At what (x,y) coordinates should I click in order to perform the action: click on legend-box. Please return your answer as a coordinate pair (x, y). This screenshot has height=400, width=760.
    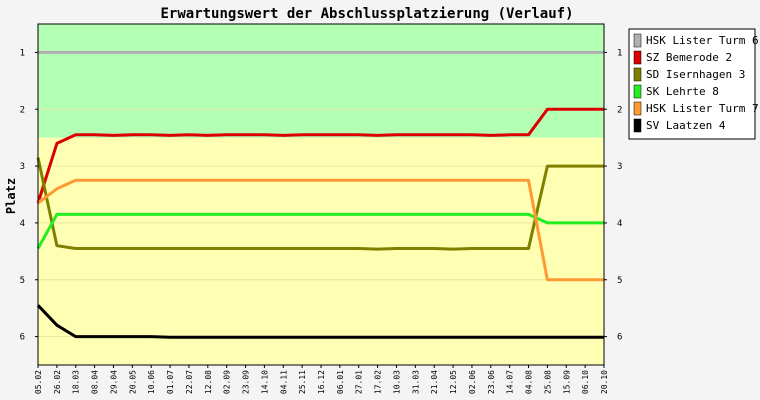
    Looking at the image, I should click on (692, 84).